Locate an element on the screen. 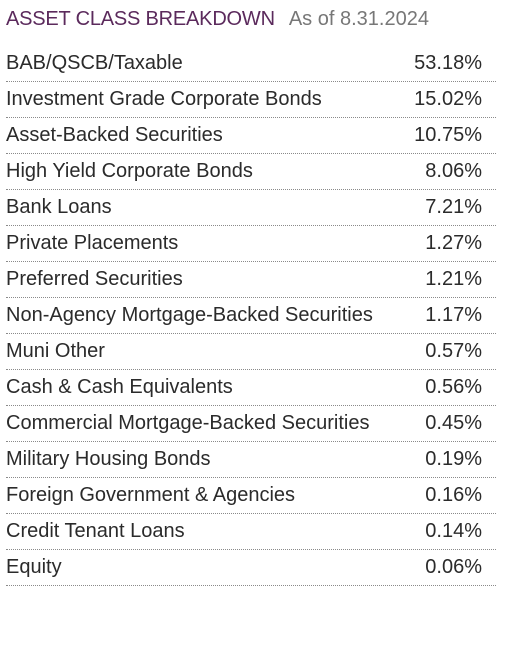 This screenshot has height=664, width=508. table-row: Equity 0.06% is located at coordinates (251, 568).